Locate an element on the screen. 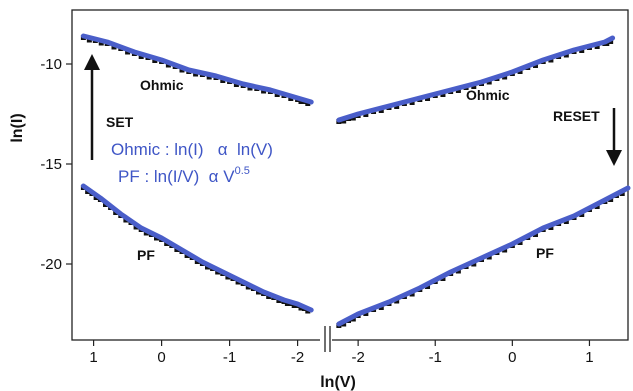 Image resolution: width=633 pixels, height=391 pixels. annotation-reset: RESET is located at coordinates (576, 116).